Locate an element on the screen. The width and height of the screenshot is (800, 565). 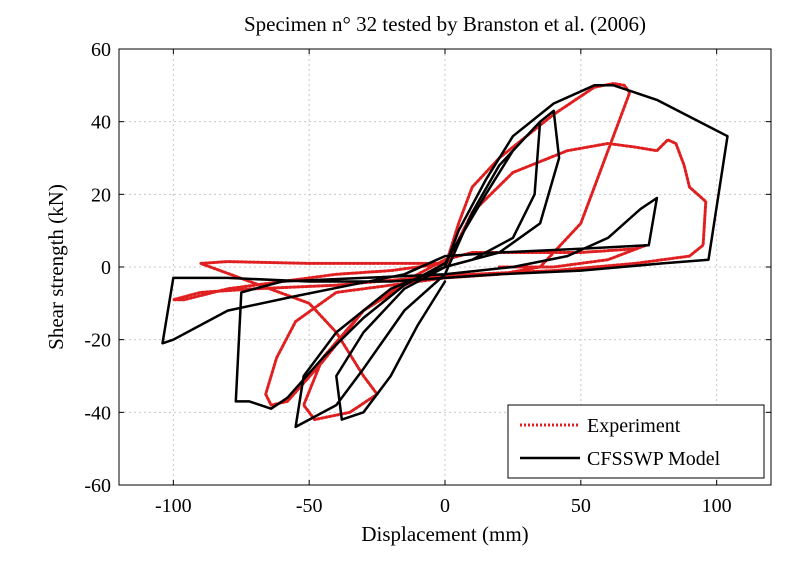
y-axis-label: Shear strength (kN) is located at coordinates (56, 267).